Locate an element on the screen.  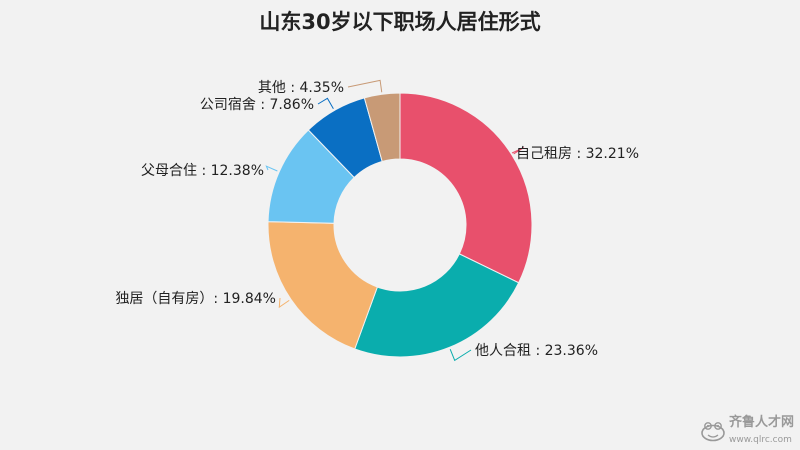
slice-self-rent is located at coordinates (466, 188).